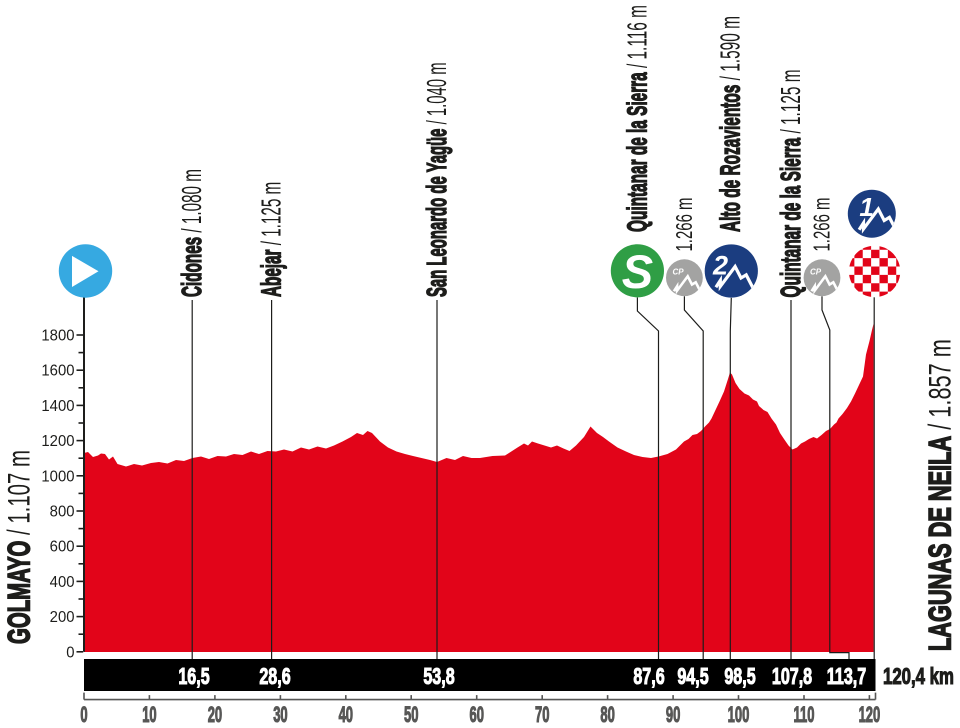 The height and width of the screenshot is (728, 960). Describe the element at coordinates (57, 406) in the screenshot. I see `svg-text: 1400` at that location.